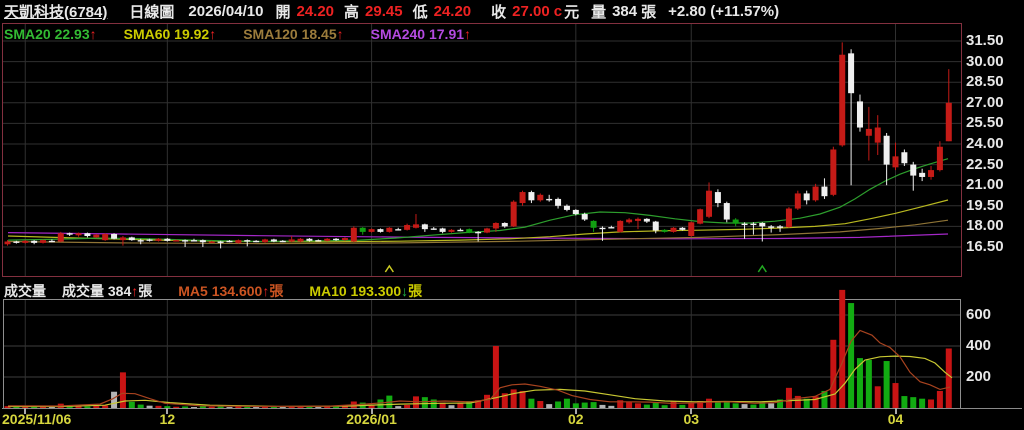 The height and width of the screenshot is (430, 1024). I want to click on price-axis-label: 24.00, so click(985, 143).